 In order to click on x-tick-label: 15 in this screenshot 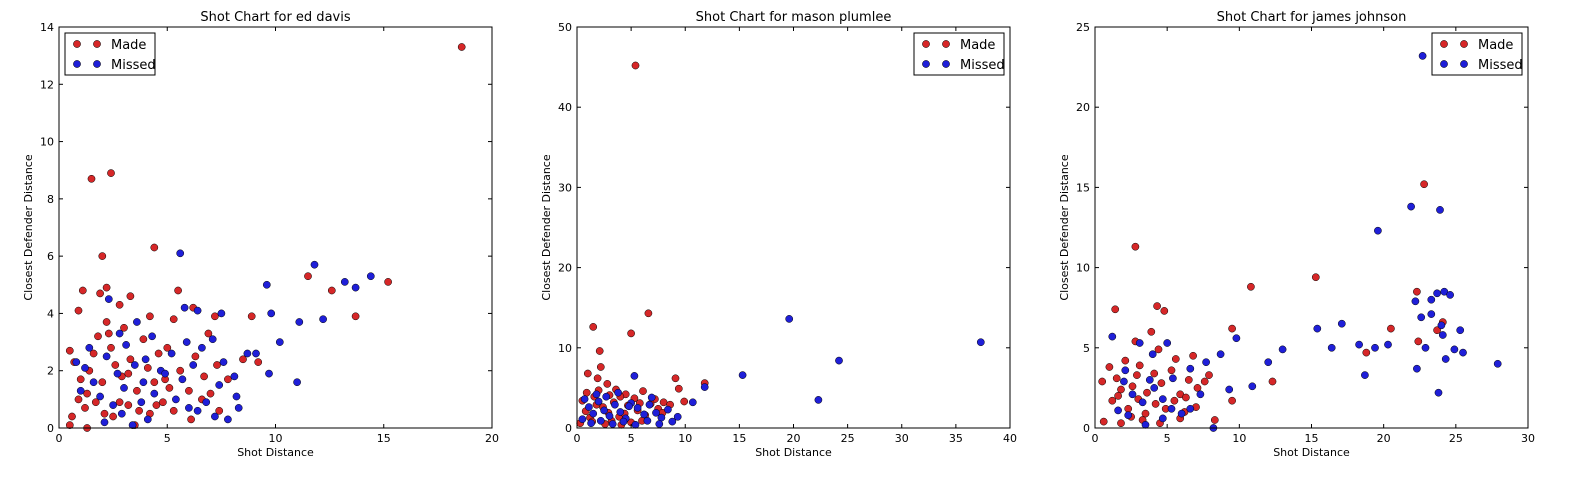, I will do `click(1312, 438)`.